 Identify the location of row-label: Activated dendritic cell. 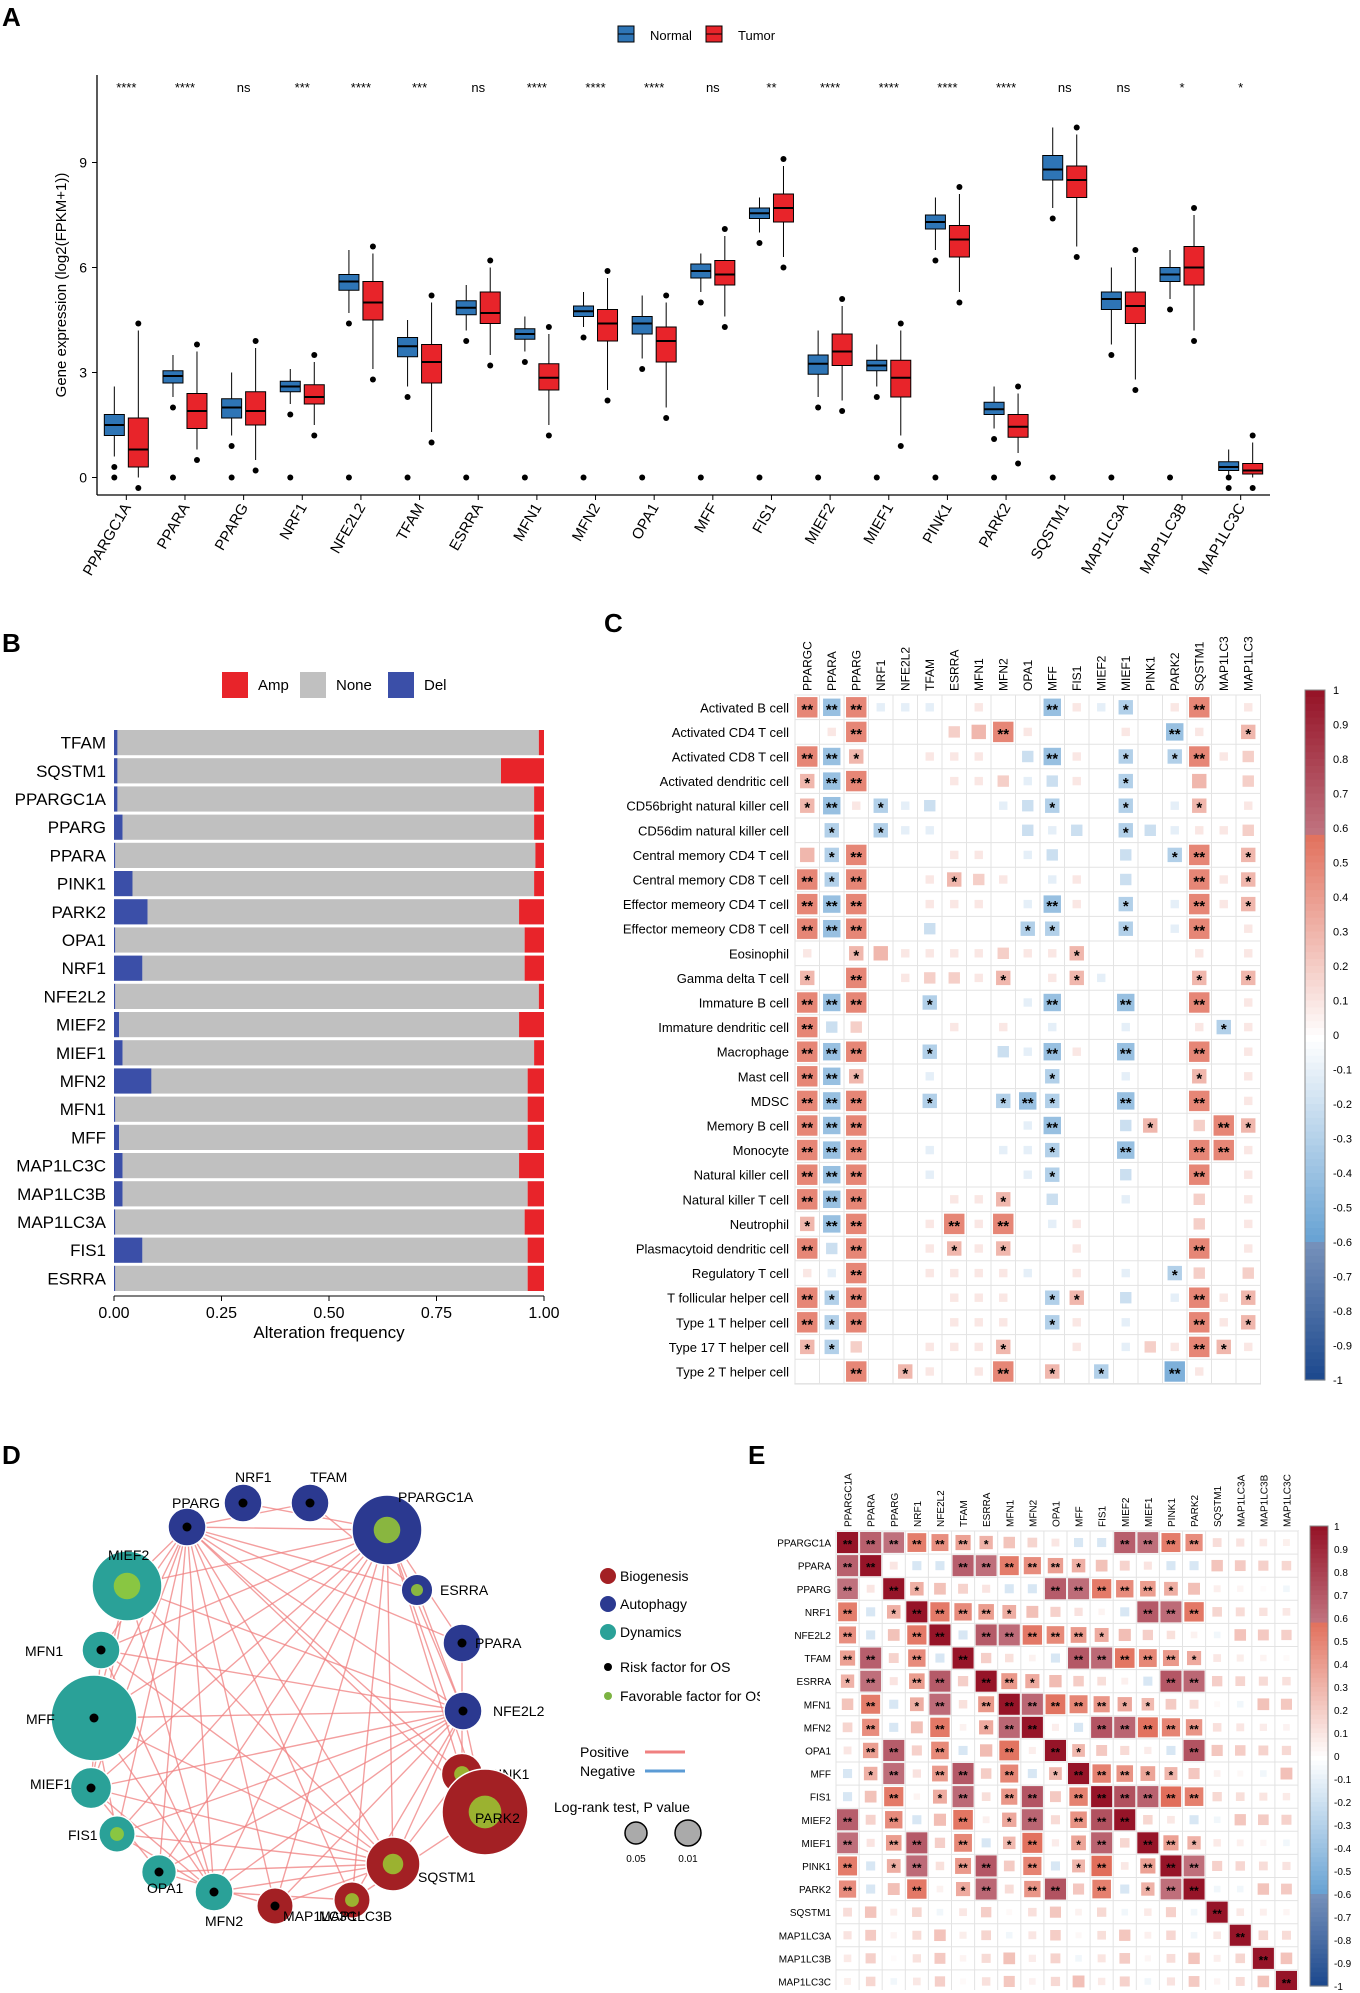
(724, 781).